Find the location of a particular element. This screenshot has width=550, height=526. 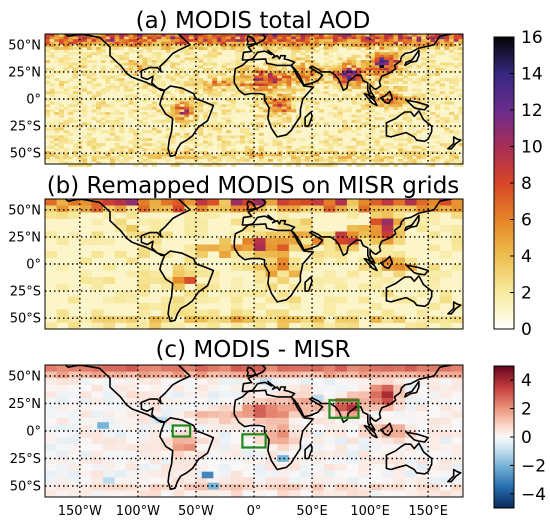

coastline-newZealand is located at coordinates (454, 475).